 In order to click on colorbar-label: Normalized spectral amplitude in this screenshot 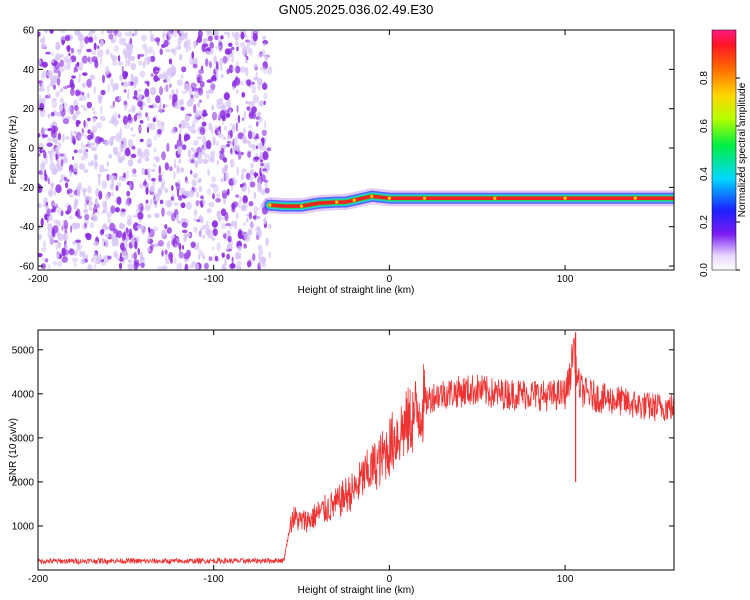, I will do `click(742, 149)`.